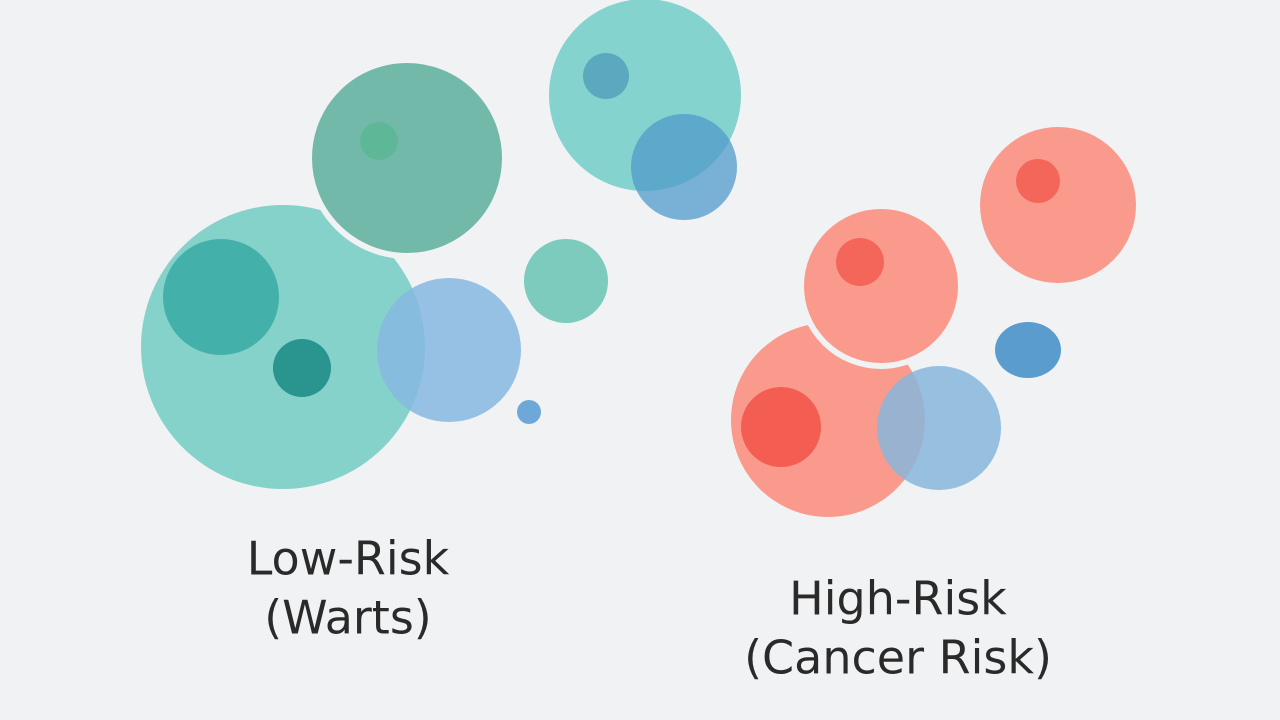  Describe the element at coordinates (348, 618) in the screenshot. I see `label-subtitle: (Warts)` at that location.